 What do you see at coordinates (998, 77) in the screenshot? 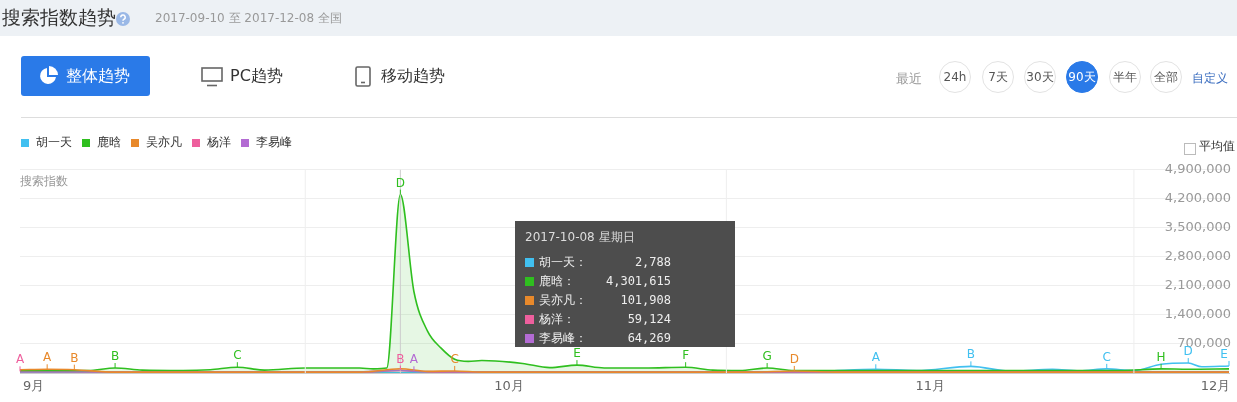
I see `text: 7天` at bounding box center [998, 77].